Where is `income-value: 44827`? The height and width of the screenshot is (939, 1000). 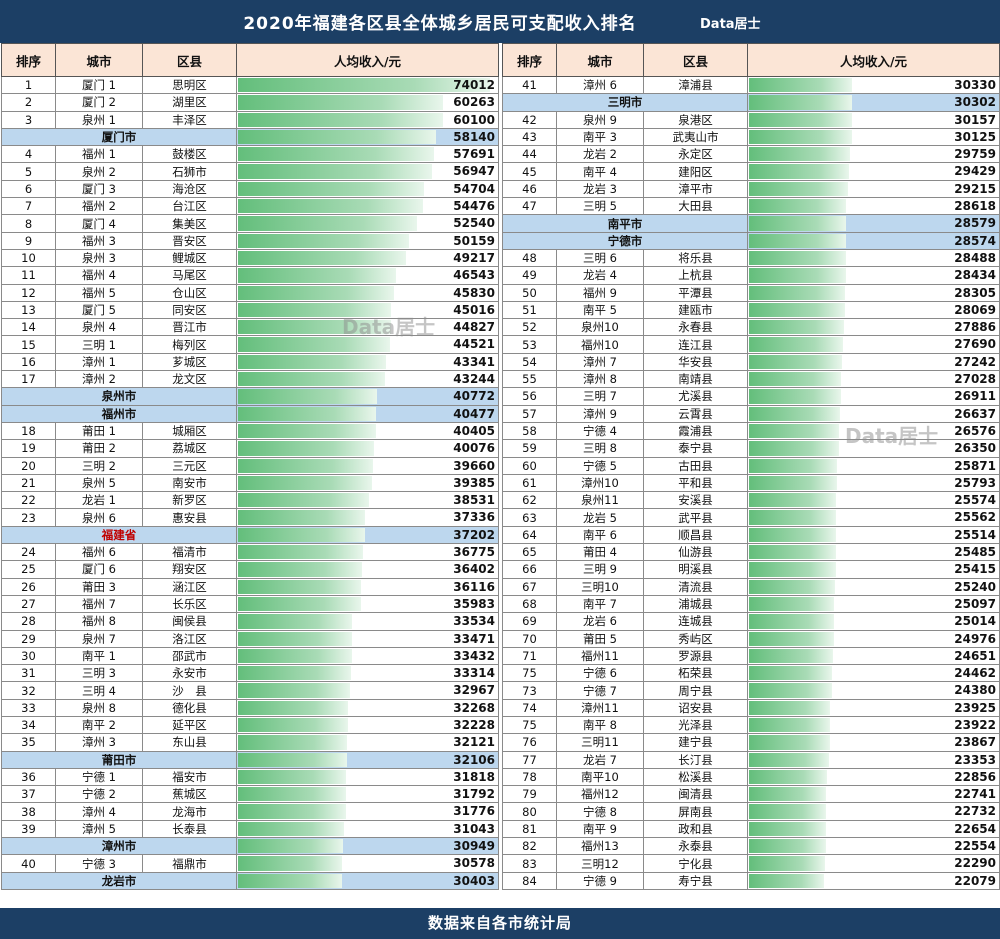
income-value: 44827 is located at coordinates (474, 327).